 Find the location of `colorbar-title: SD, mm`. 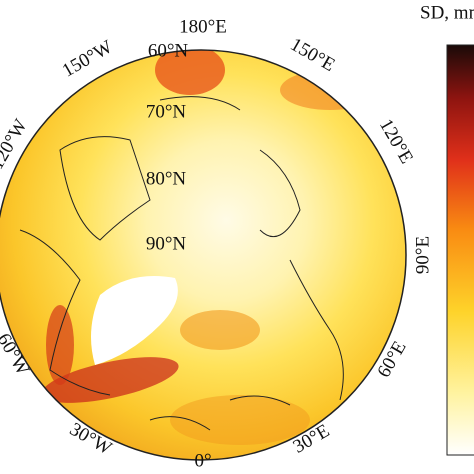

colorbar-title: SD, mm is located at coordinates (447, 12).